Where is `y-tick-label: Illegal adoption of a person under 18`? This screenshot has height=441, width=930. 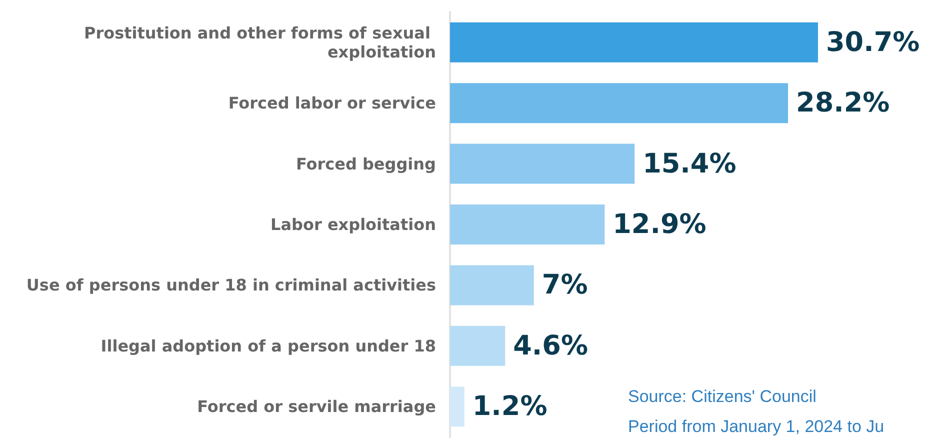 y-tick-label: Illegal adoption of a person under 18 is located at coordinates (268, 346).